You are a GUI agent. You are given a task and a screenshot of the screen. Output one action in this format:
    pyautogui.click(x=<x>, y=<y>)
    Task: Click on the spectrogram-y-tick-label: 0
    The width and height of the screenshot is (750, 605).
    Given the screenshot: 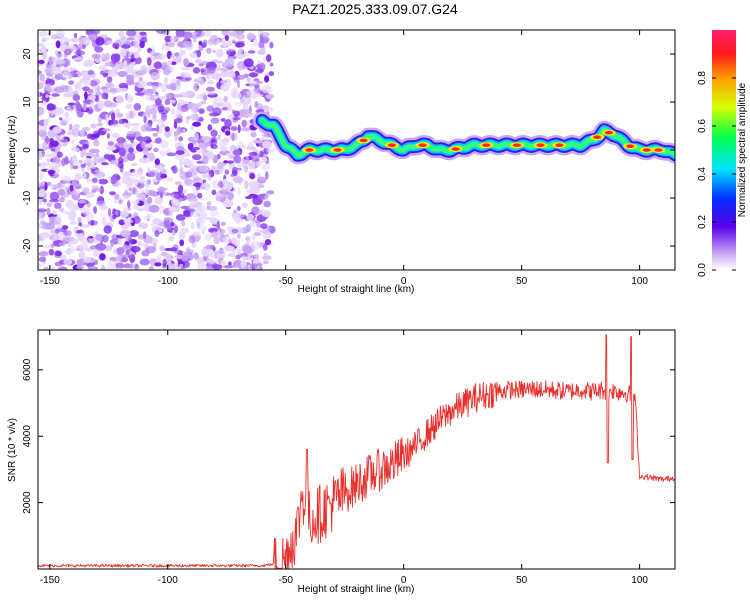 What is the action you would take?
    pyautogui.click(x=27, y=150)
    